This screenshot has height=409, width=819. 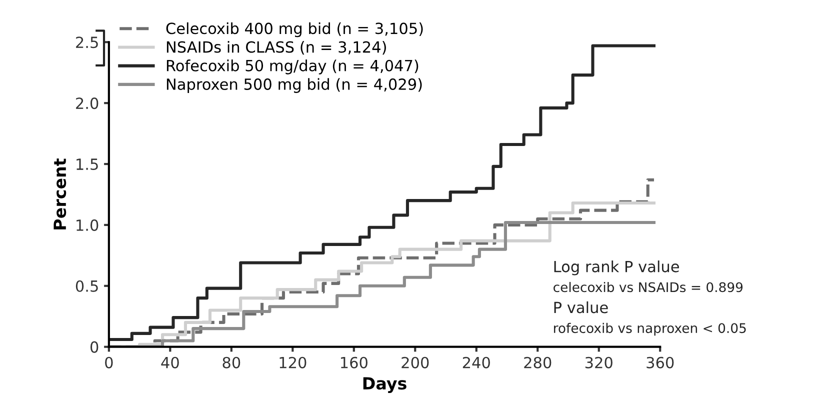 What do you see at coordinates (660, 362) in the screenshot?
I see `x-tick-label: 360` at bounding box center [660, 362].